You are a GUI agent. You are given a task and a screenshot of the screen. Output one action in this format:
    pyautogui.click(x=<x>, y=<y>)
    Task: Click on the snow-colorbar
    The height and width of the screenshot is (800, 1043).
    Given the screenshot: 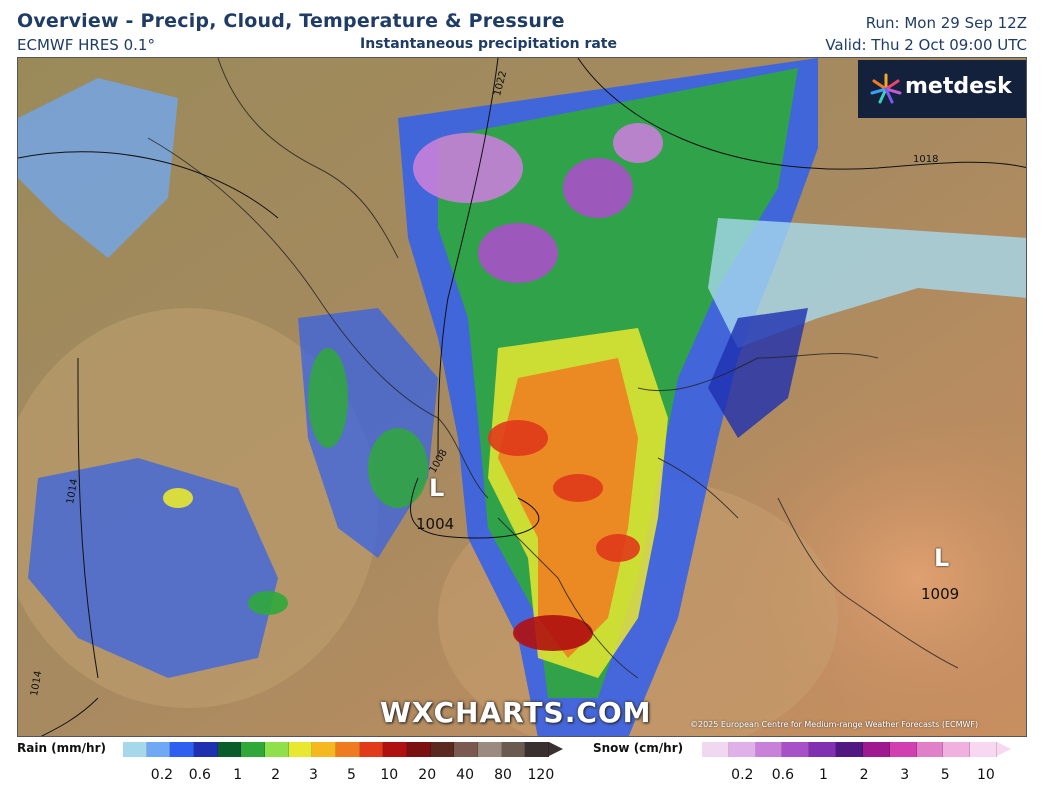 What is the action you would take?
    pyautogui.click(x=857, y=749)
    